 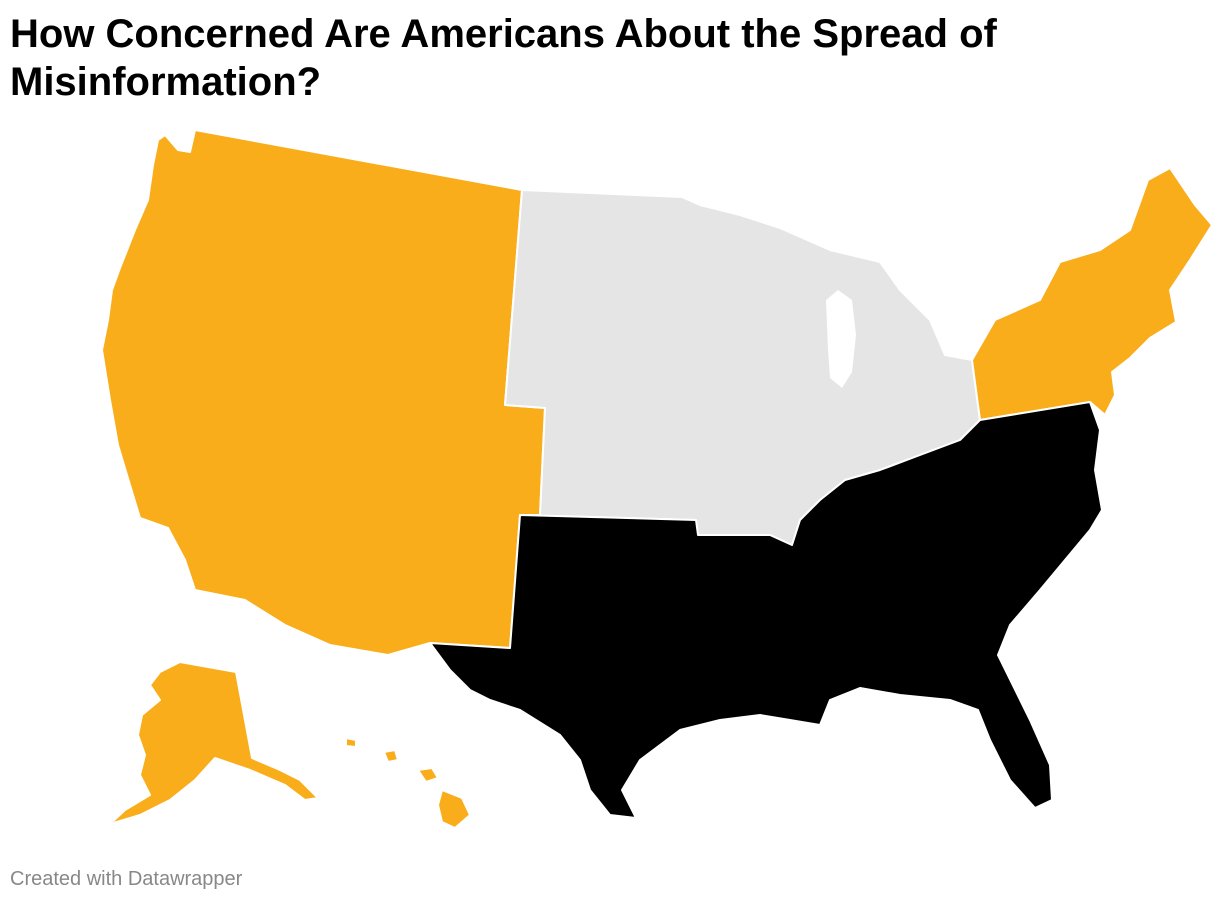 I want to click on region-west-hawaii-big, so click(x=454, y=809).